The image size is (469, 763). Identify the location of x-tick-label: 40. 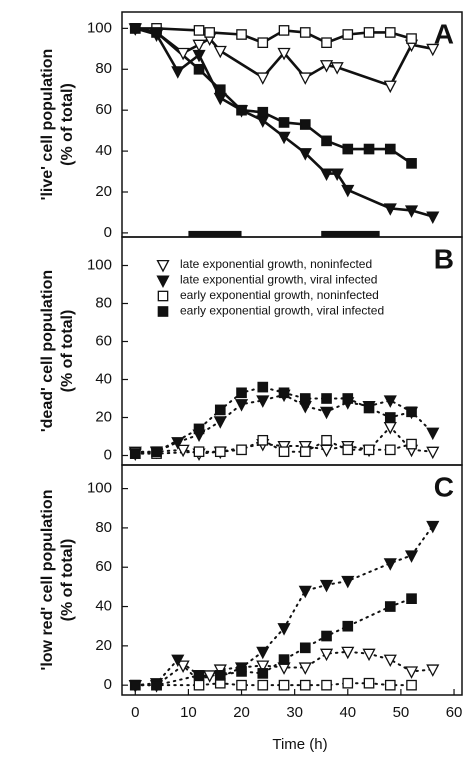
(347, 712).